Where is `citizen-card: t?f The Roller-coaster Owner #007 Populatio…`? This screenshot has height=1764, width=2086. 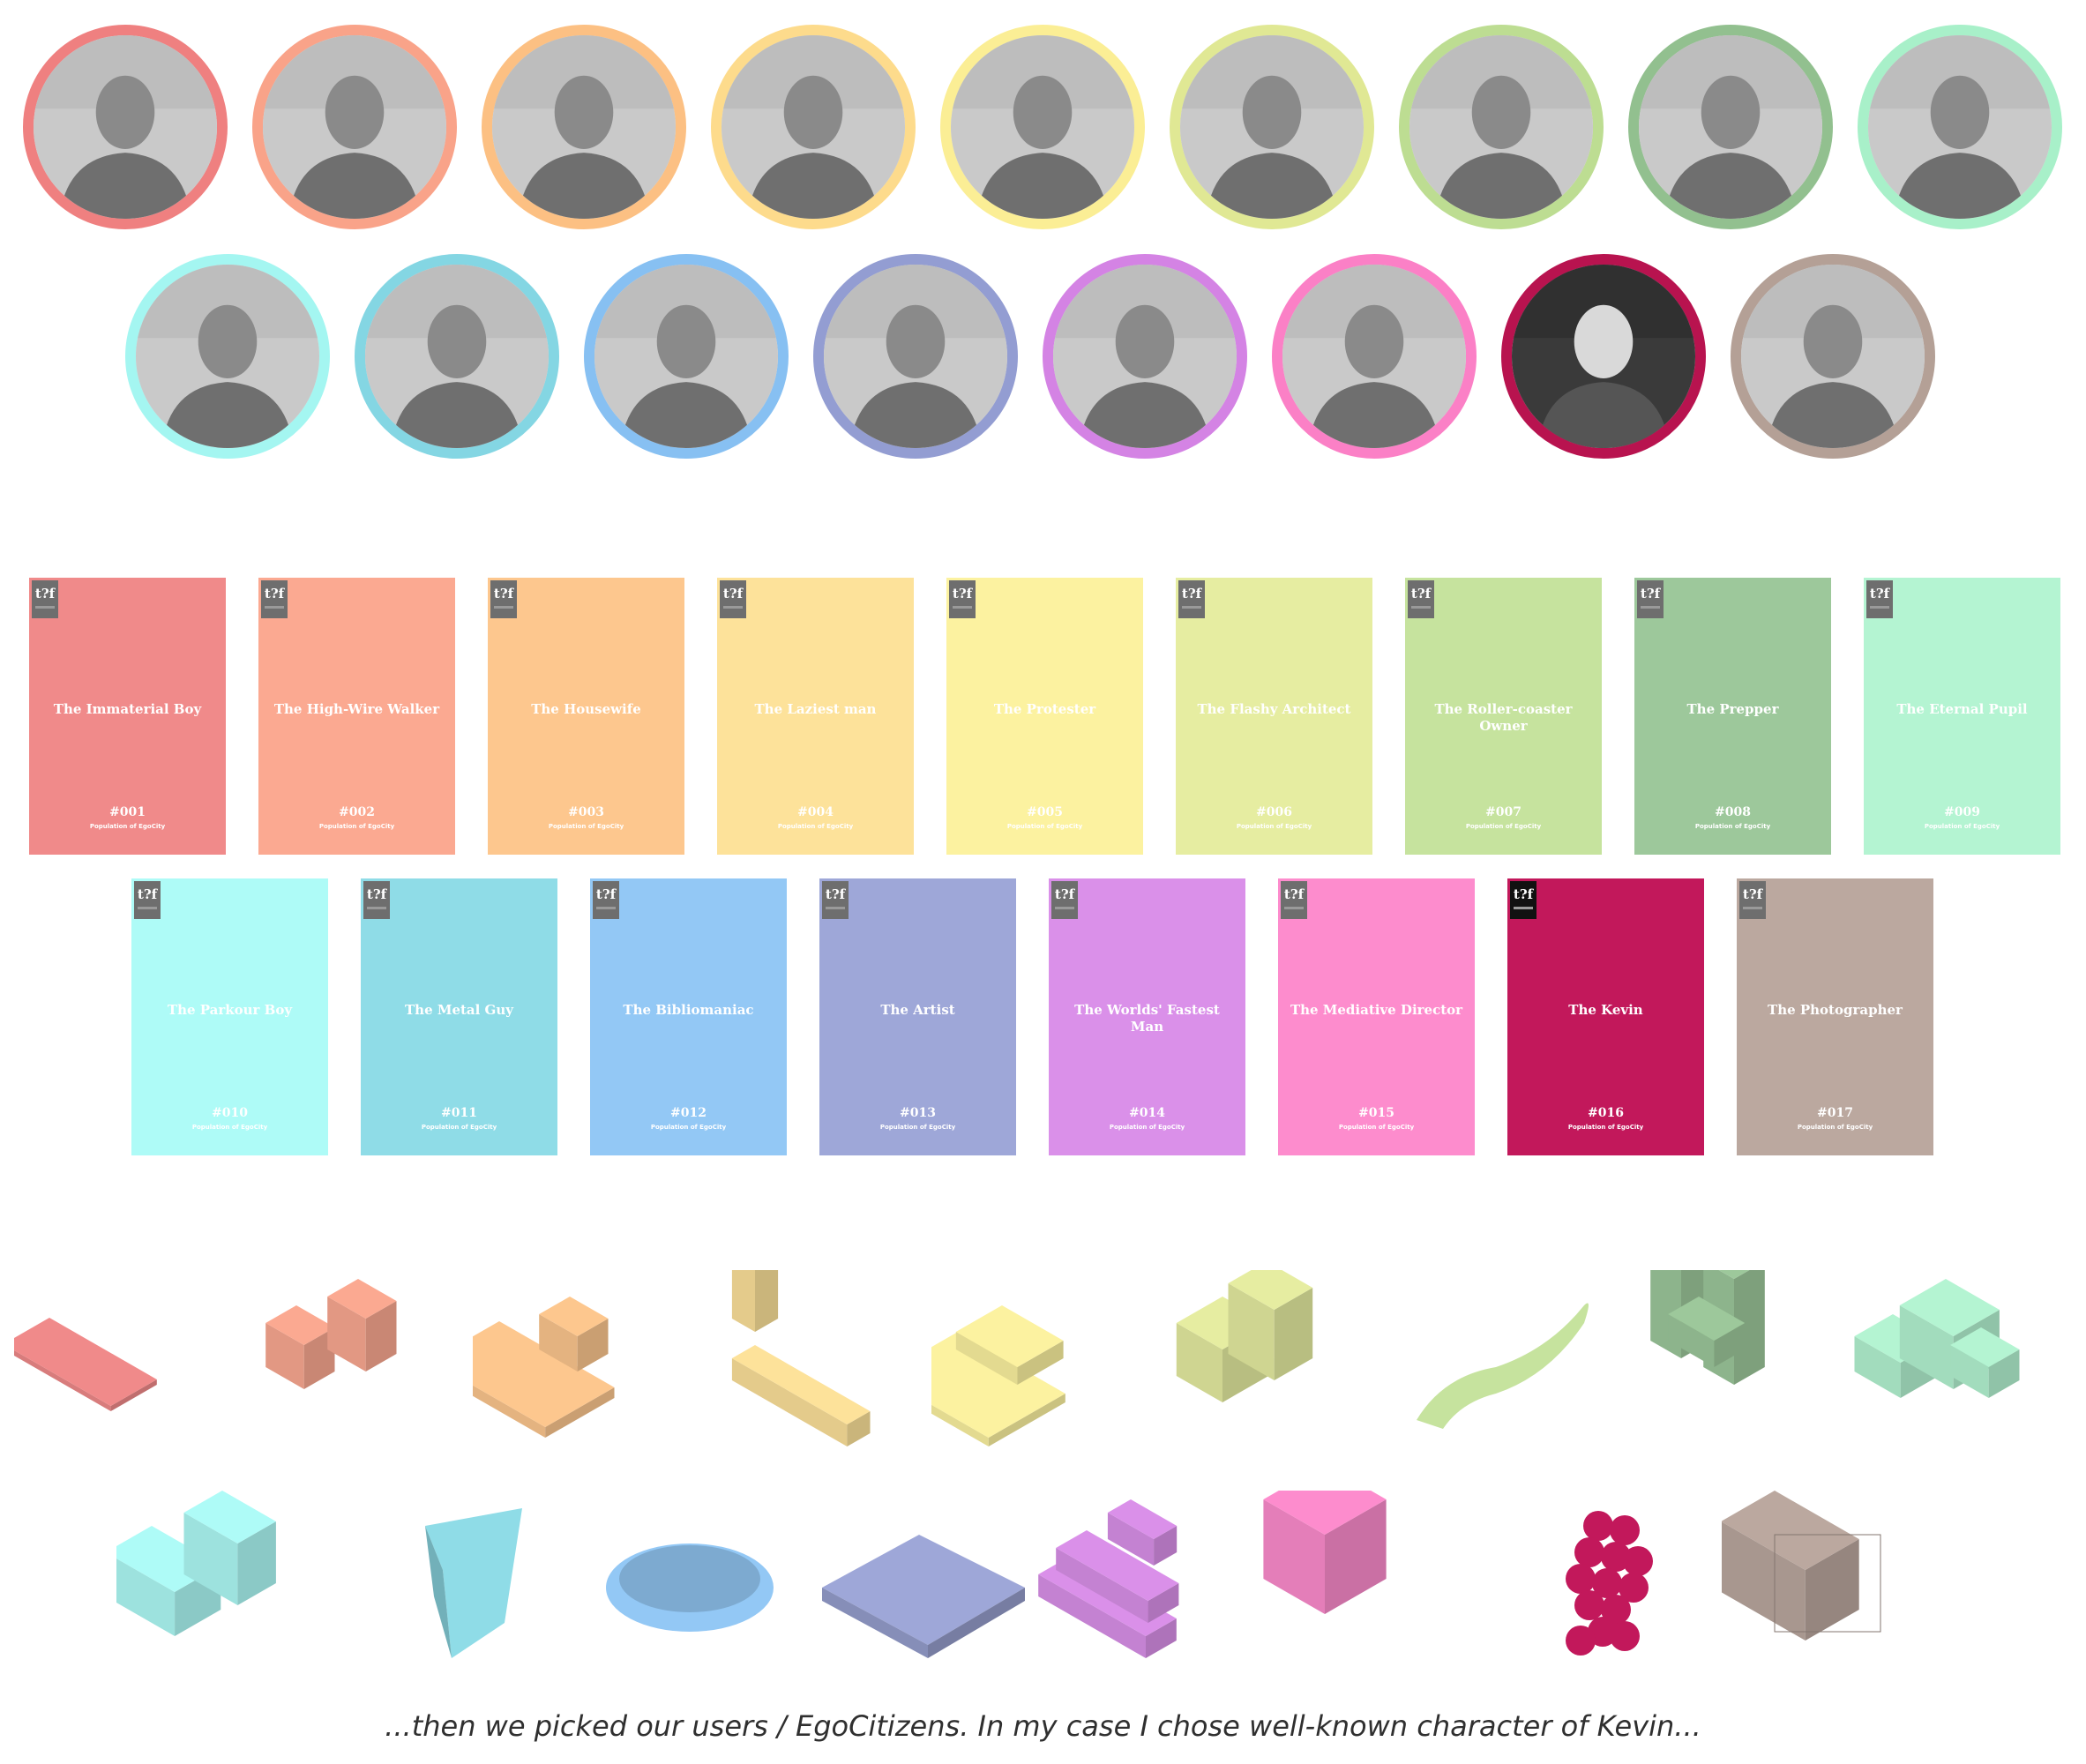
citizen-card: t?f The Roller-coaster Owner #007 Populatio… is located at coordinates (1503, 716).